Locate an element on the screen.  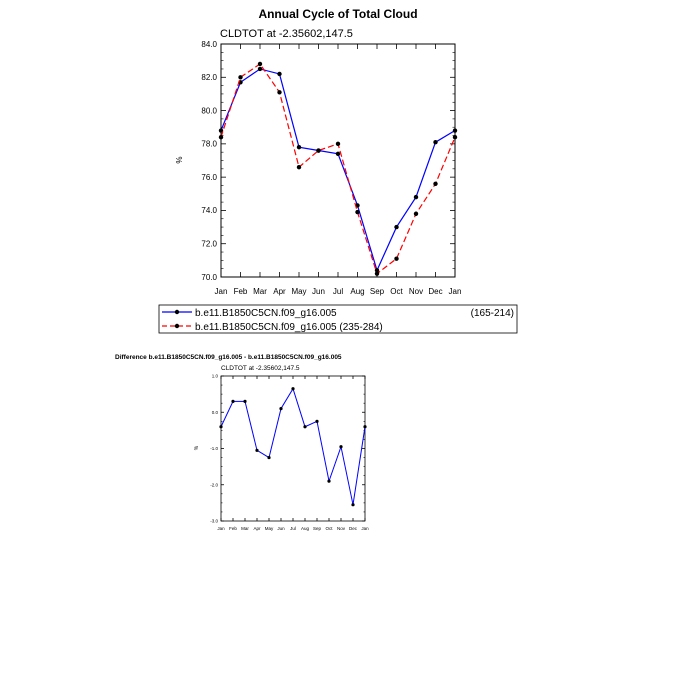
y-tick-label: 0.0 is located at coordinates (215, 412).